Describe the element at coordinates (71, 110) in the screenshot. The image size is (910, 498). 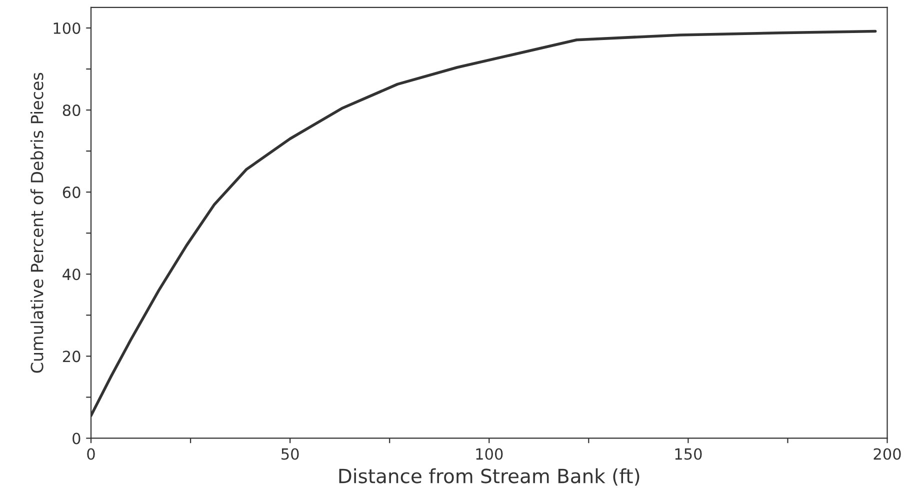
I see `y-tick-label: 80` at that location.